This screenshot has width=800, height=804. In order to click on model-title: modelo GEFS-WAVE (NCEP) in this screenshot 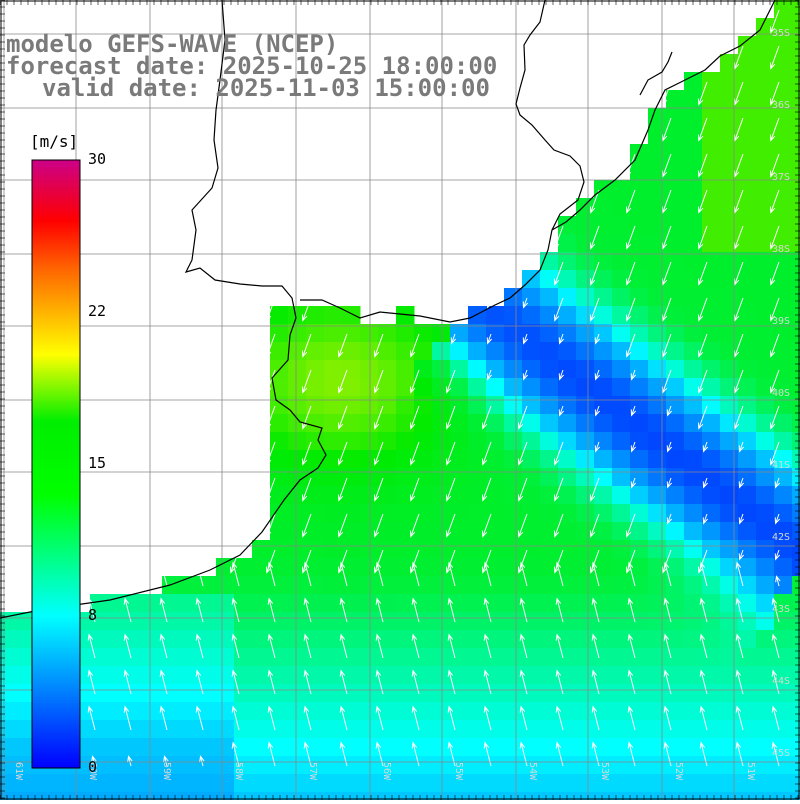, I will do `click(172, 44)`.